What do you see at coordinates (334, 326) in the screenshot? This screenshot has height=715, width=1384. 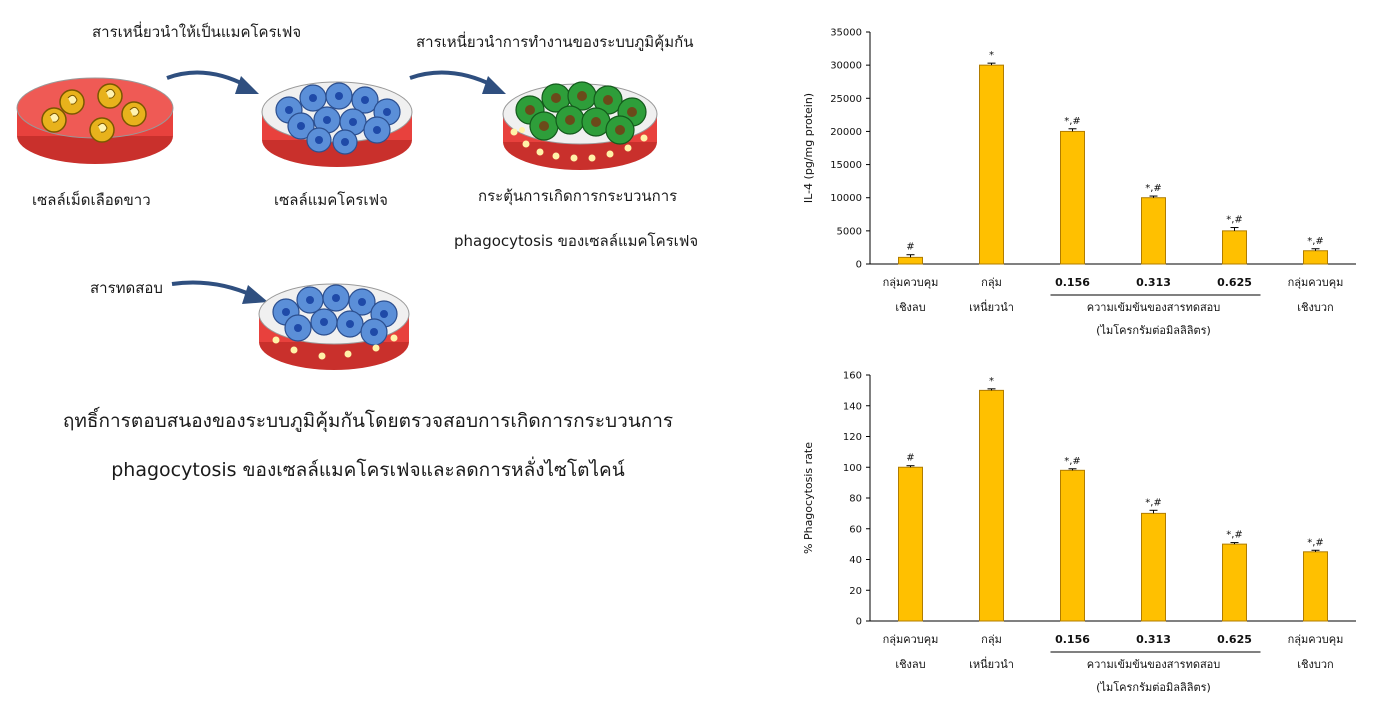 I see `dish-test-substance` at bounding box center [334, 326].